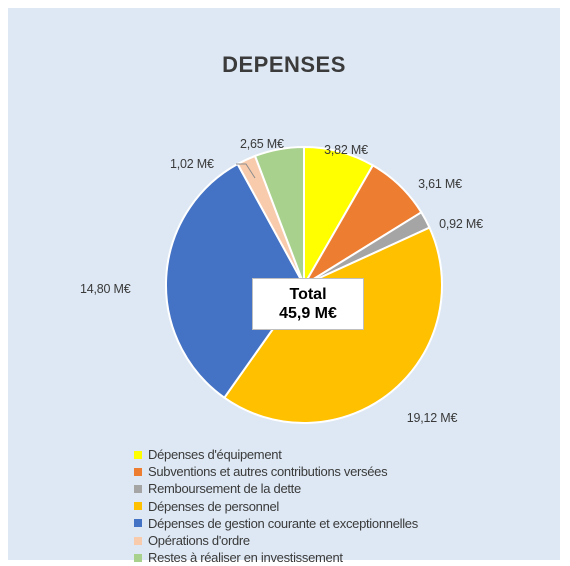 The height and width of the screenshot is (566, 570). What do you see at coordinates (279, 215) in the screenshot?
I see `pie-slice` at bounding box center [279, 215].